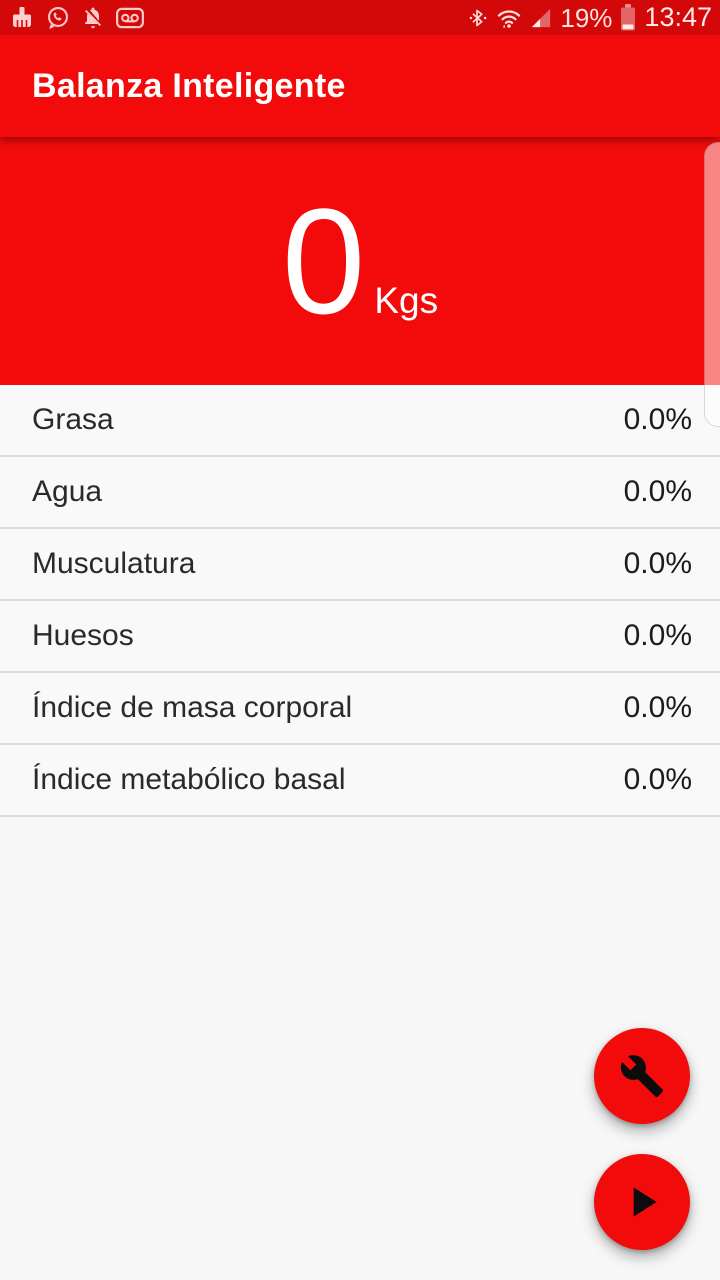  I want to click on battery-icon, so click(628, 17).